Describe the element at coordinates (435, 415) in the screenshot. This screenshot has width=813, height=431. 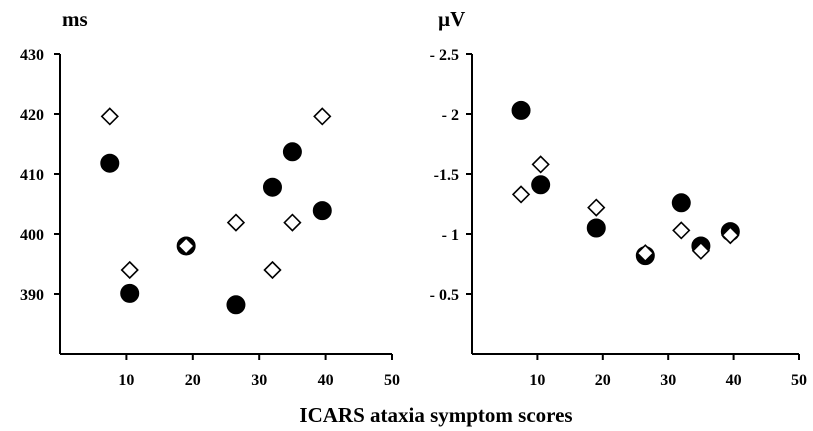
I see `x-axis-title: ICARS ataxia symptom scores` at that location.